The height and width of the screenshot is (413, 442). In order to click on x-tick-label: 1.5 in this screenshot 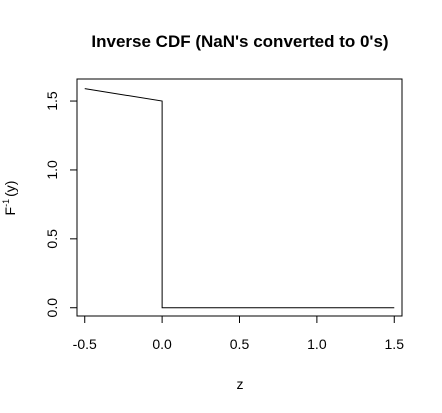, I will do `click(395, 344)`.